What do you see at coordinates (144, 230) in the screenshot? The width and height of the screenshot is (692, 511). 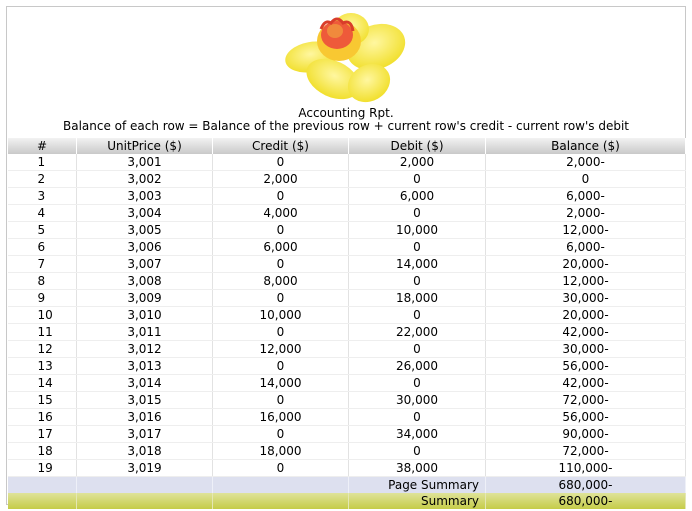 I see `unit-price-cell: 3,005` at bounding box center [144, 230].